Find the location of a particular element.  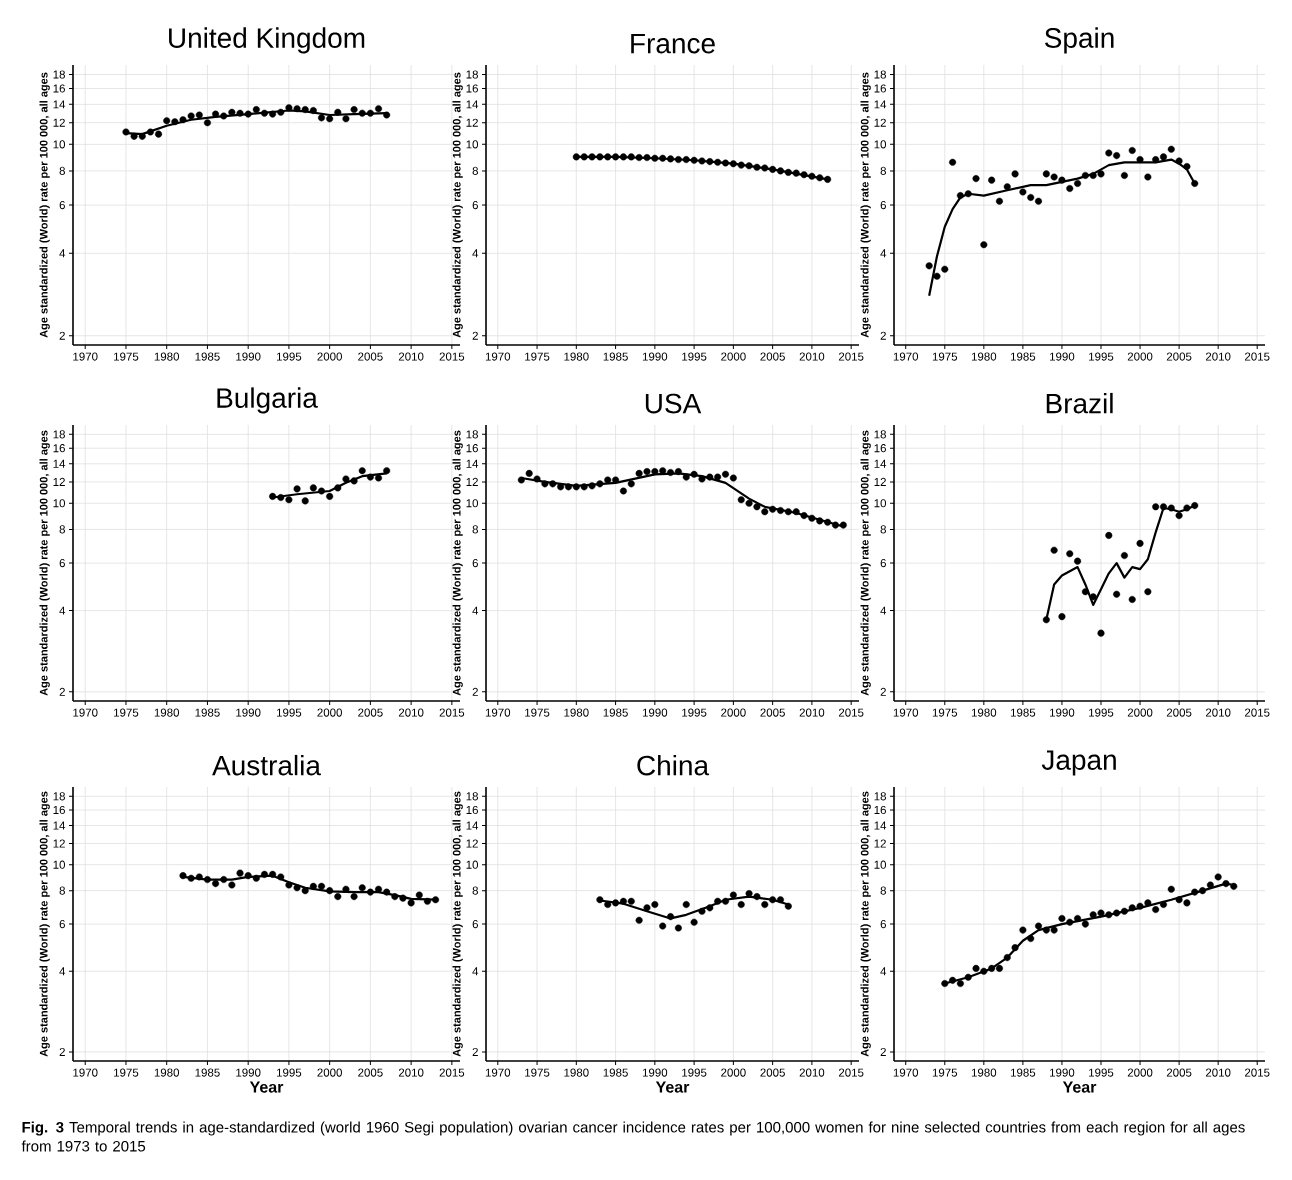

x-axis-title: Year is located at coordinates (1079, 1087).